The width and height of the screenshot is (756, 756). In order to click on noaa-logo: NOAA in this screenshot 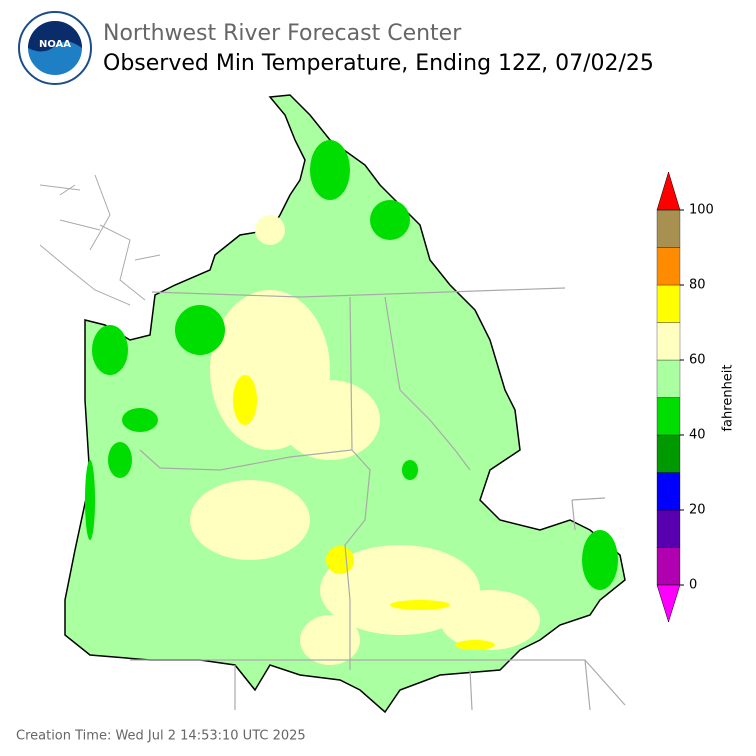, I will do `click(55, 48)`.